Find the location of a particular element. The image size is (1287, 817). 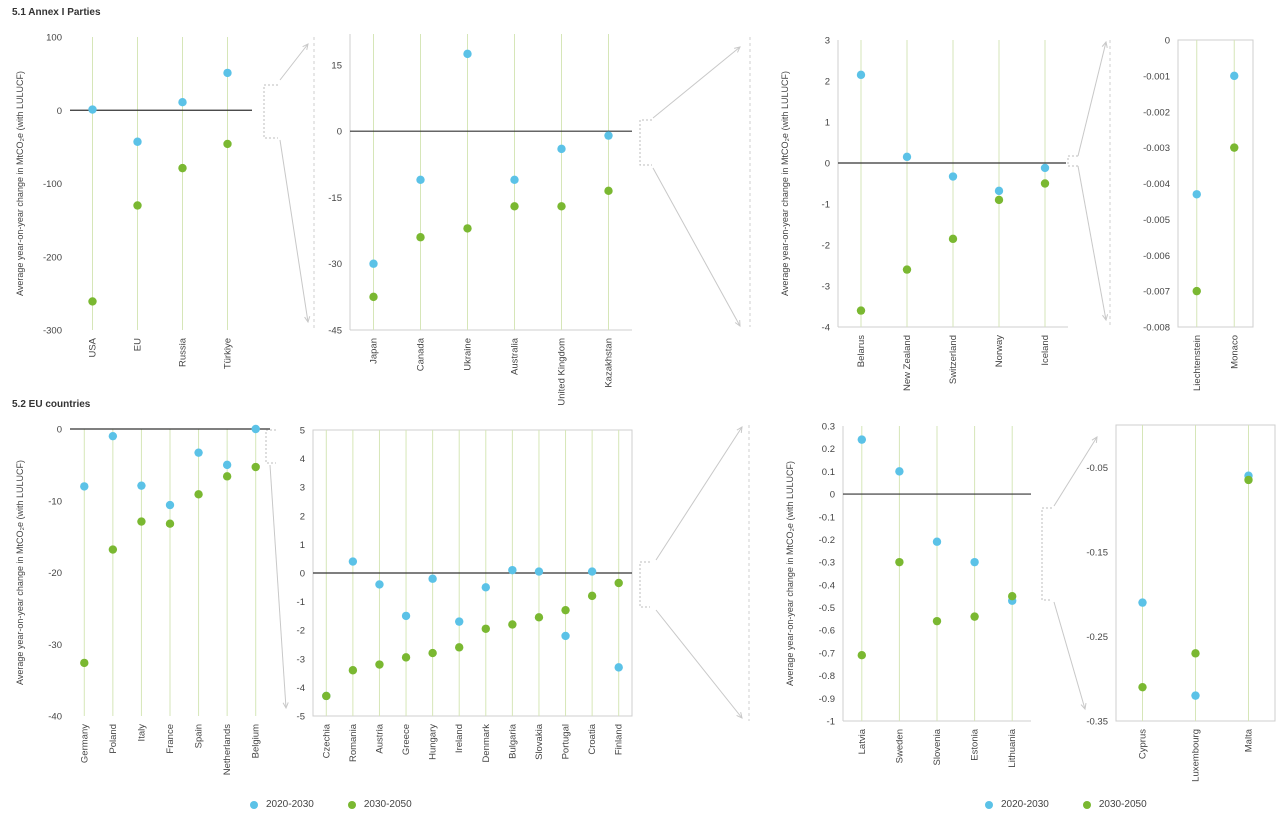

y-tick-label: -0.006 is located at coordinates (1156, 256).